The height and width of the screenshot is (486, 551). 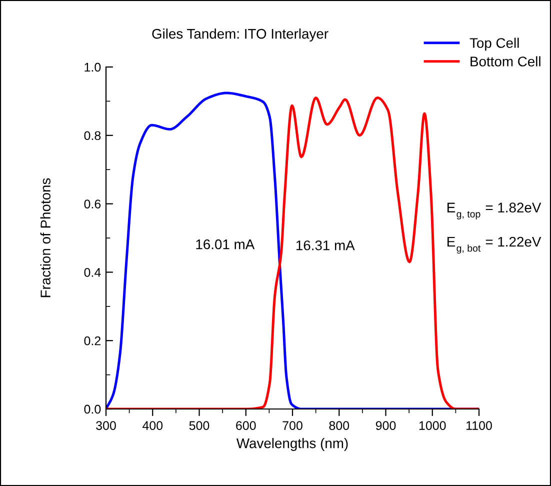 What do you see at coordinates (240, 35) in the screenshot?
I see `chart-title: Giles Tandem: ITO Interlayer` at bounding box center [240, 35].